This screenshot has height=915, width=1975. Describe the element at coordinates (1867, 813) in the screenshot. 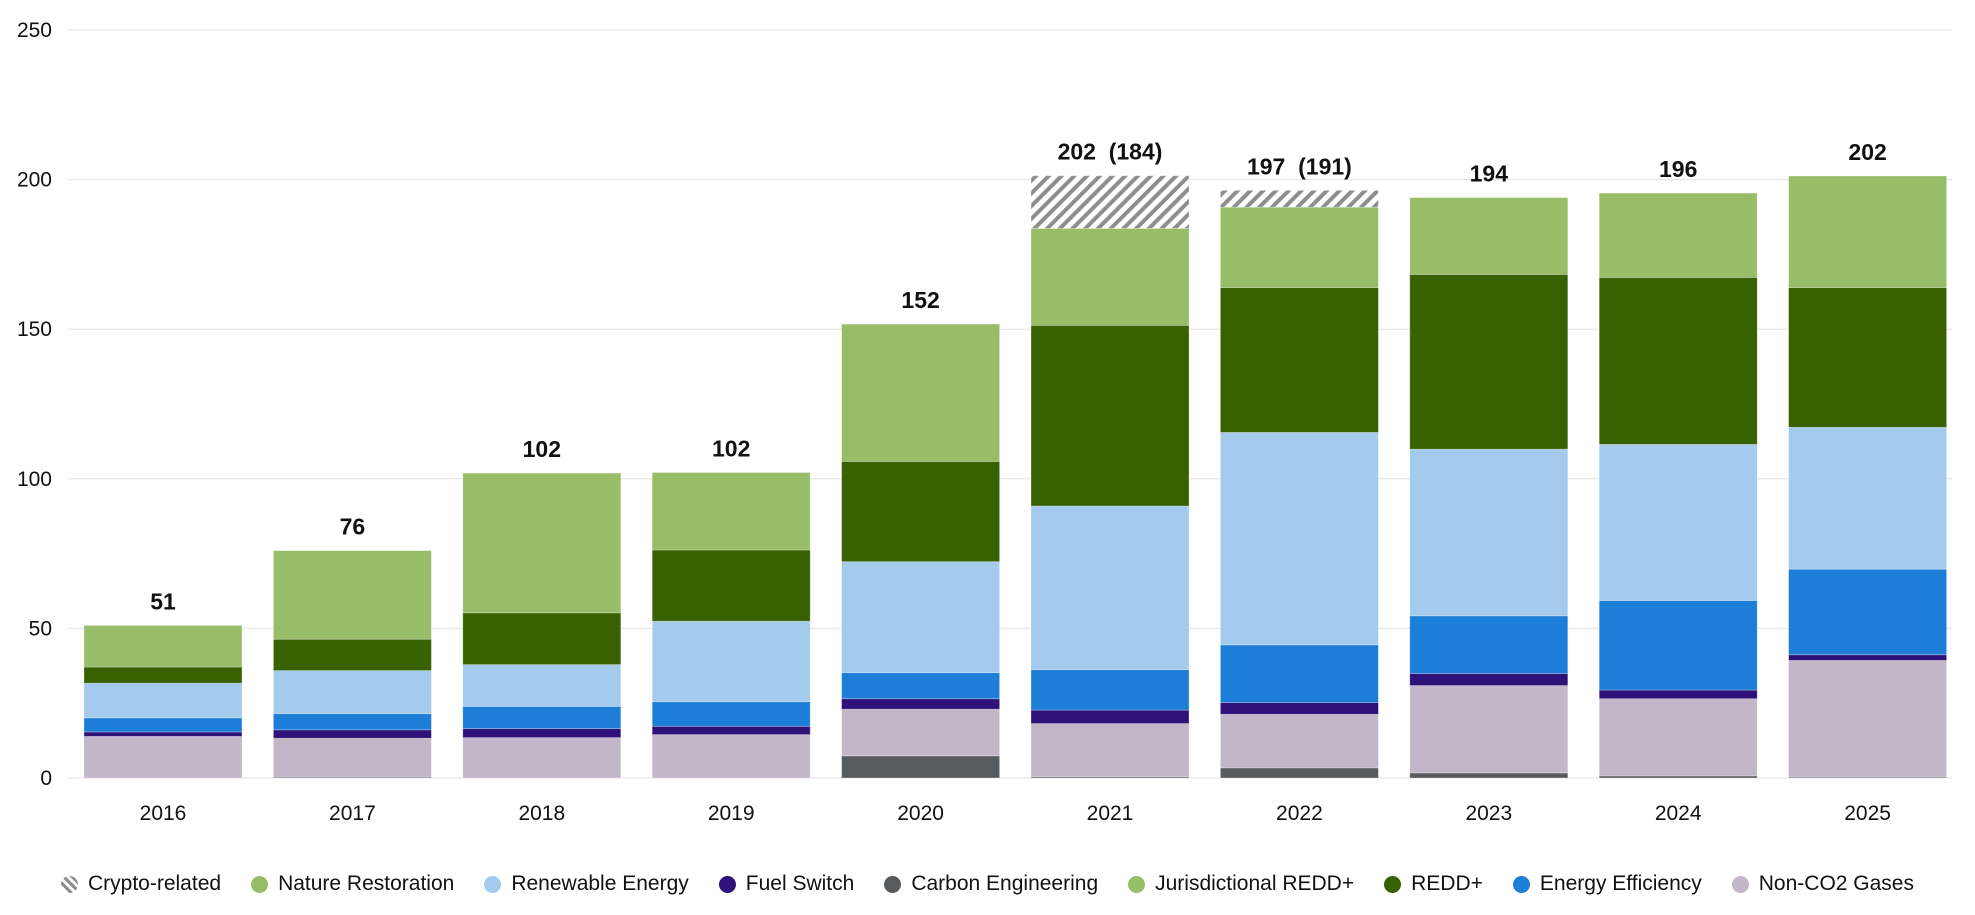

I see `x-tick-label: 2025` at that location.